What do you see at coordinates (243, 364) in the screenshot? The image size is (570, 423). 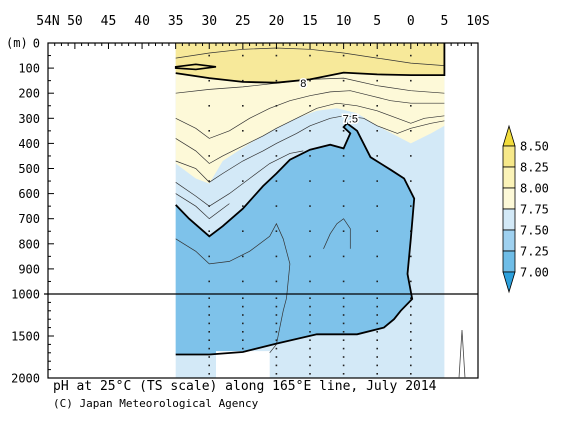 I see `no-data-gap` at bounding box center [243, 364].